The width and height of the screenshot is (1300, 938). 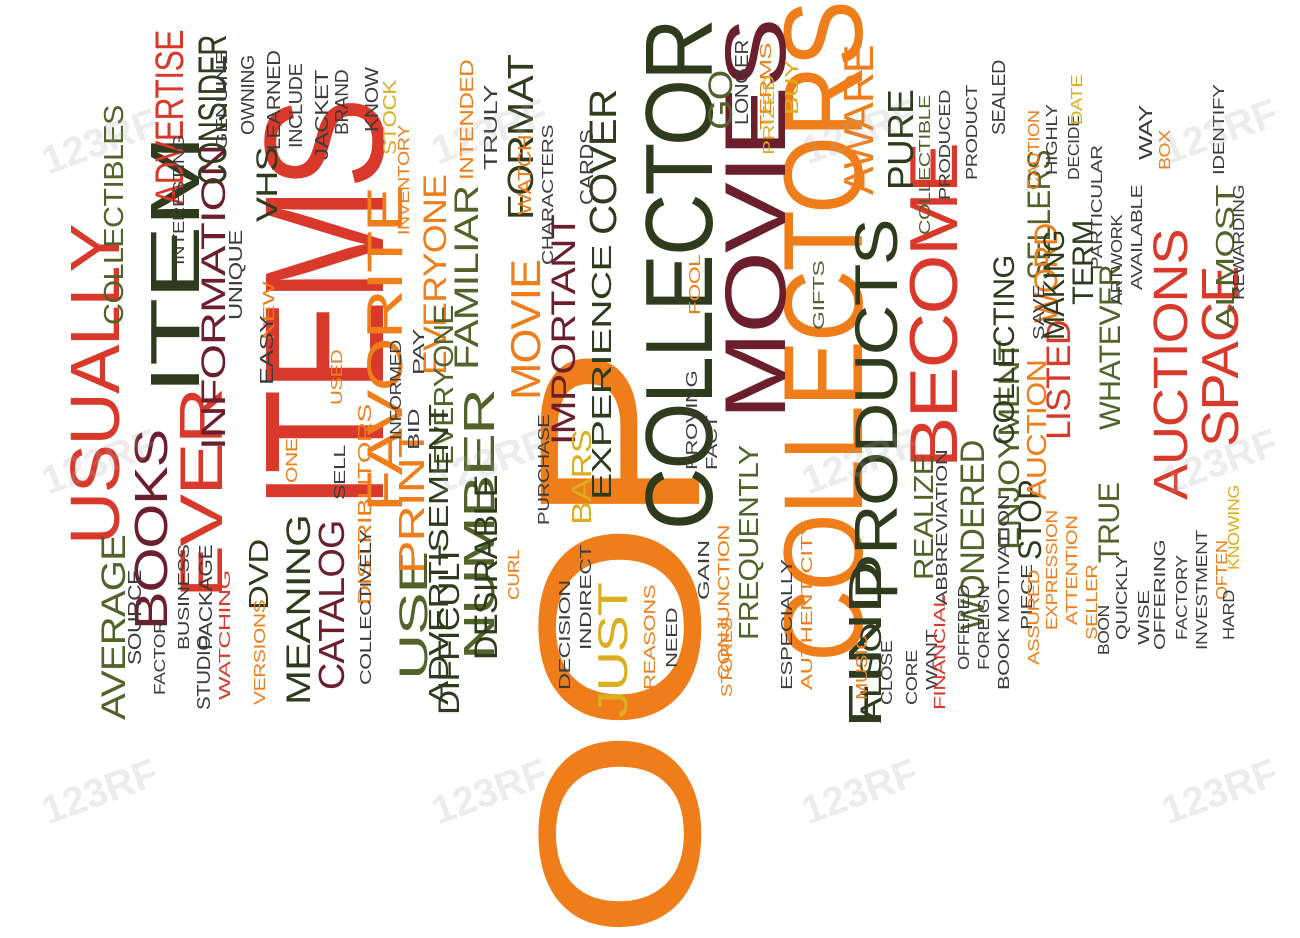 I want to click on word-financial: FINANCIAL, so click(x=940, y=652).